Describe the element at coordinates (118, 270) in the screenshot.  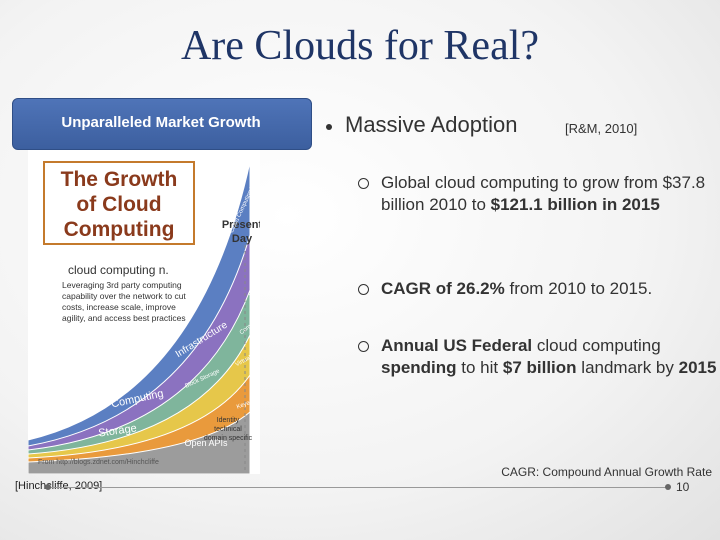
I see `term: cloud computing n.` at that location.